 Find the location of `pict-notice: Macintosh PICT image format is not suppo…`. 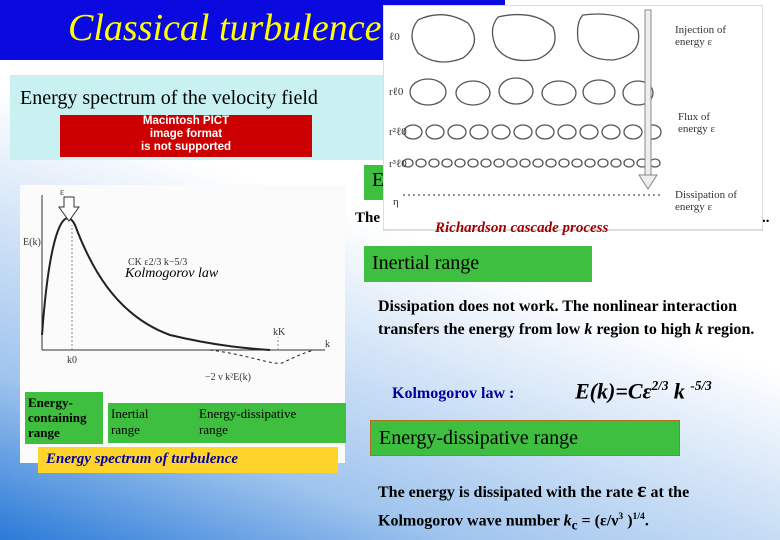

pict-notice: Macintosh PICT image format is not suppo… is located at coordinates (186, 136).